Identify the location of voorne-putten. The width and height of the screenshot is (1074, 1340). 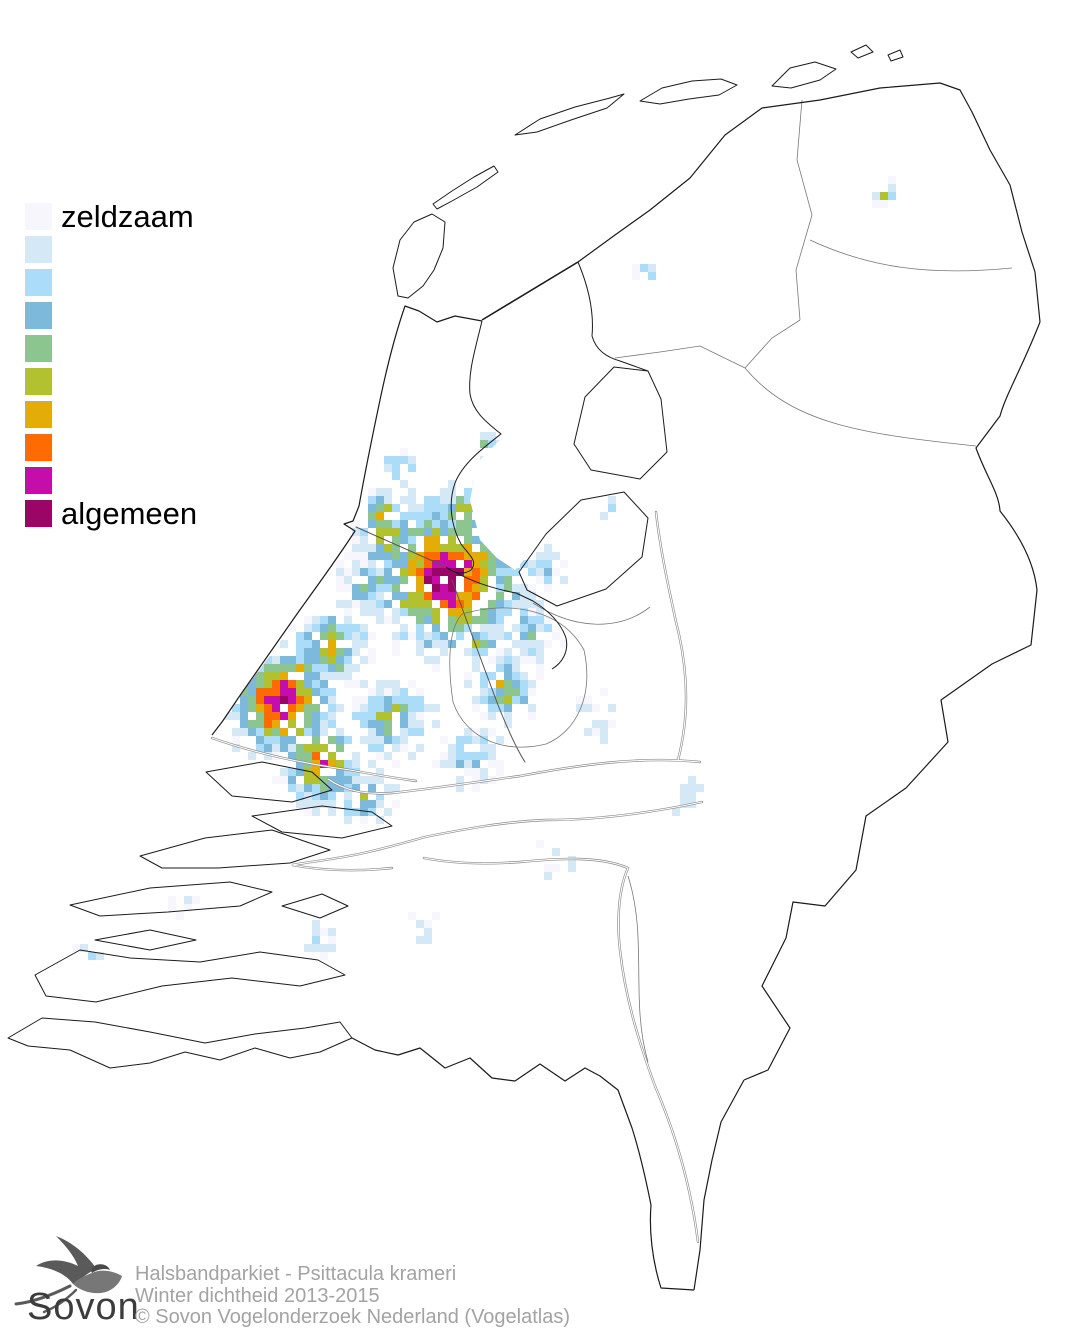
(269, 782).